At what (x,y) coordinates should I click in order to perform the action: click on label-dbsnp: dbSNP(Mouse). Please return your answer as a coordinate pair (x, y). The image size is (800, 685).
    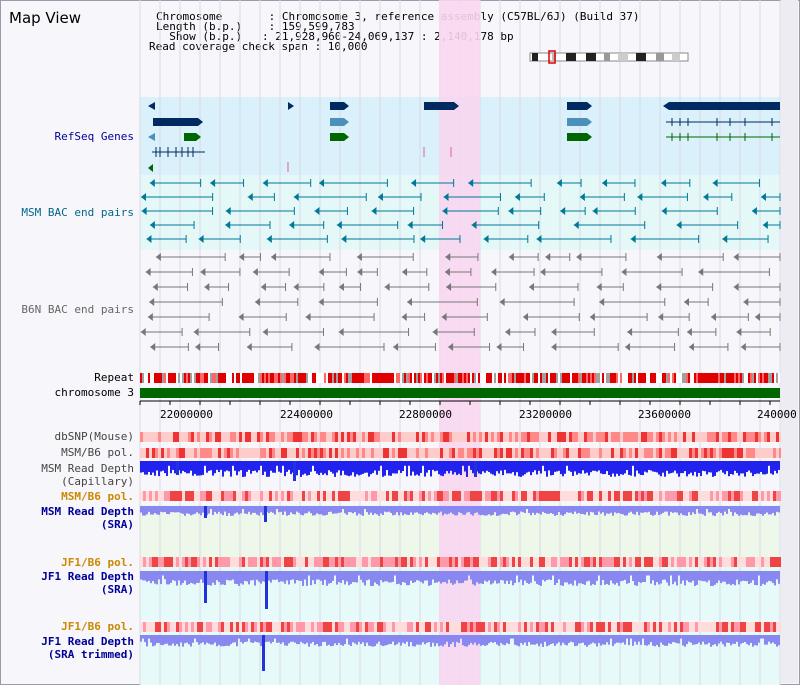
    Looking at the image, I should click on (94, 436).